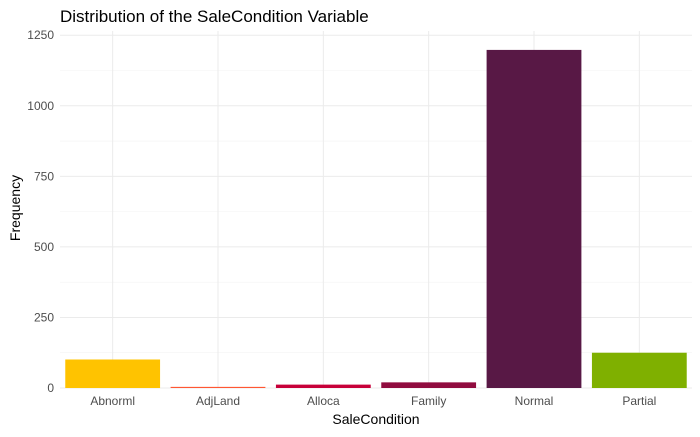  I want to click on x-tick-label: AdjLand, so click(218, 401).